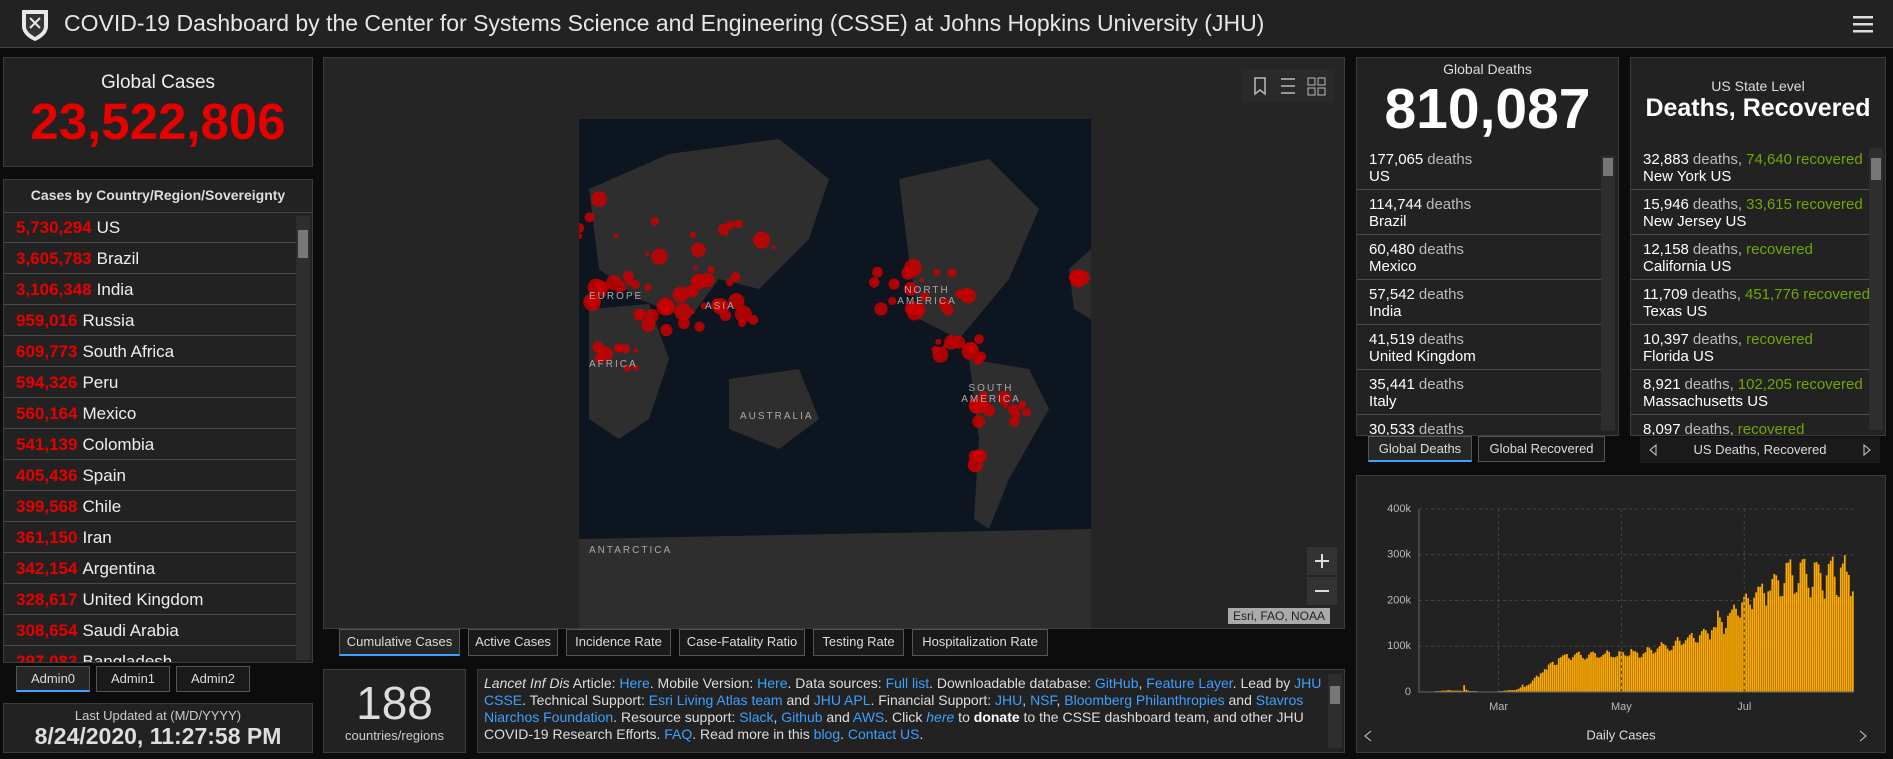 The image size is (1893, 759). Describe the element at coordinates (150, 630) in the screenshot. I see `country-row: 308,654 Saudi Arabia` at that location.